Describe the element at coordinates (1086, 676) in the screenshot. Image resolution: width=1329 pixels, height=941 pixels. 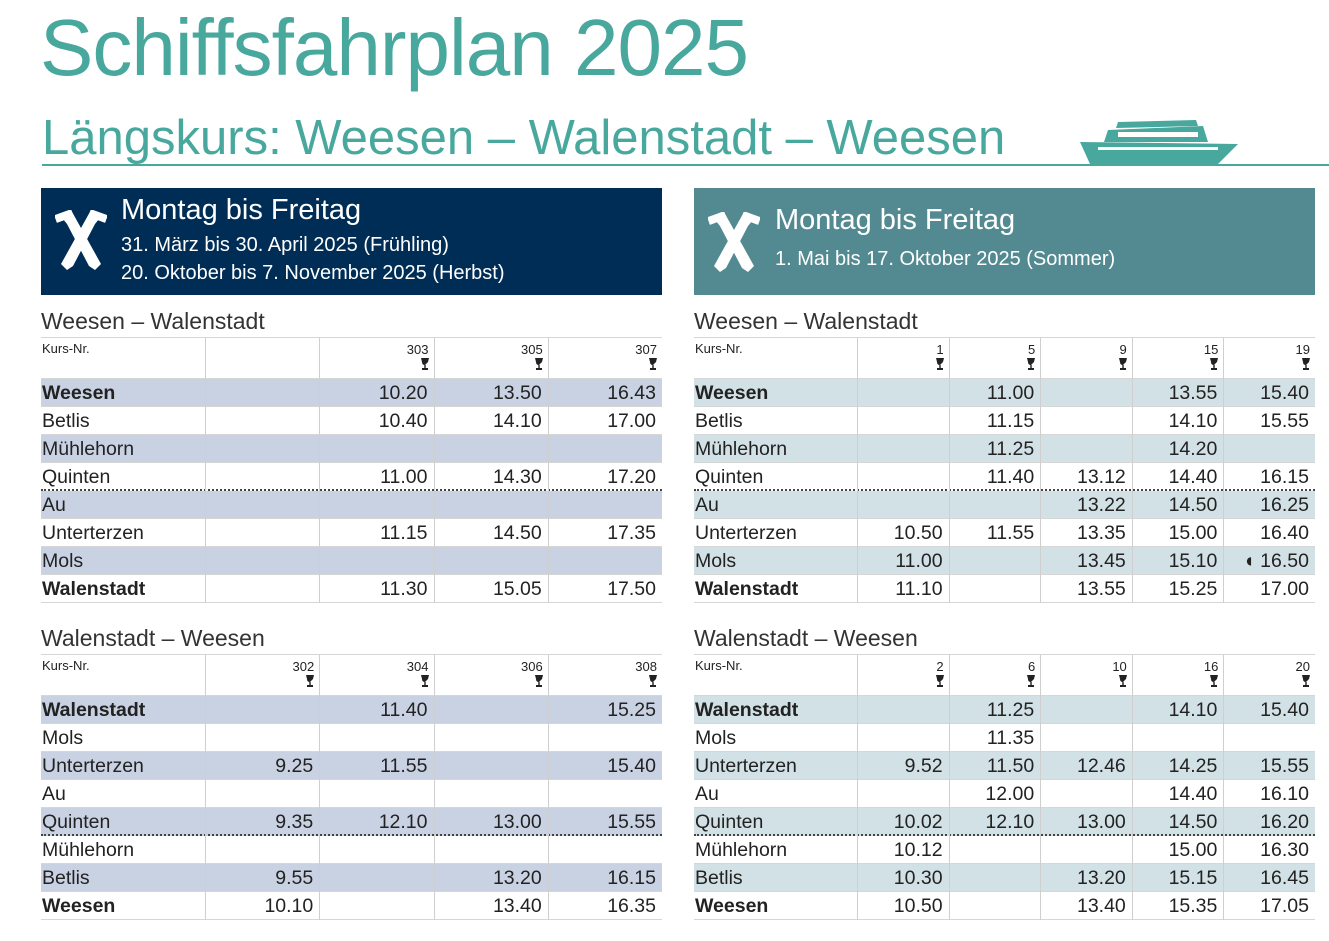
I see `course-header: 10` at that location.